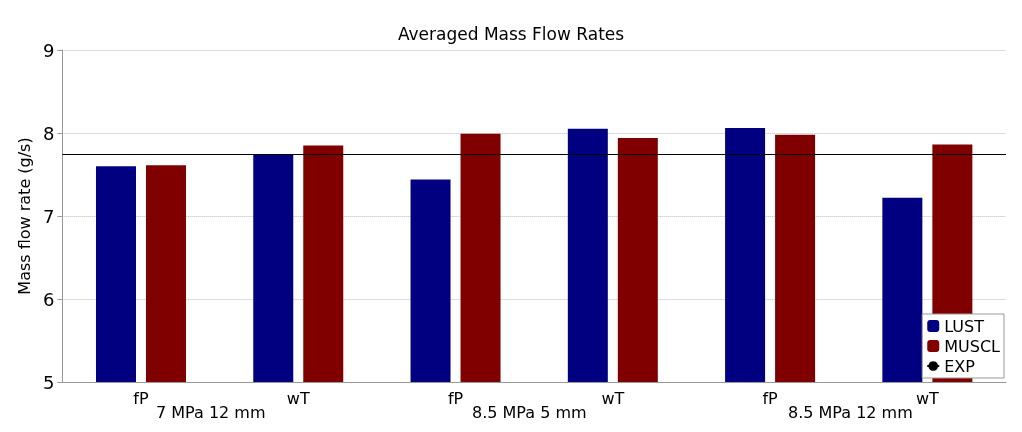 The image size is (1022, 432). I want to click on legend-label: LUST, so click(964, 326).